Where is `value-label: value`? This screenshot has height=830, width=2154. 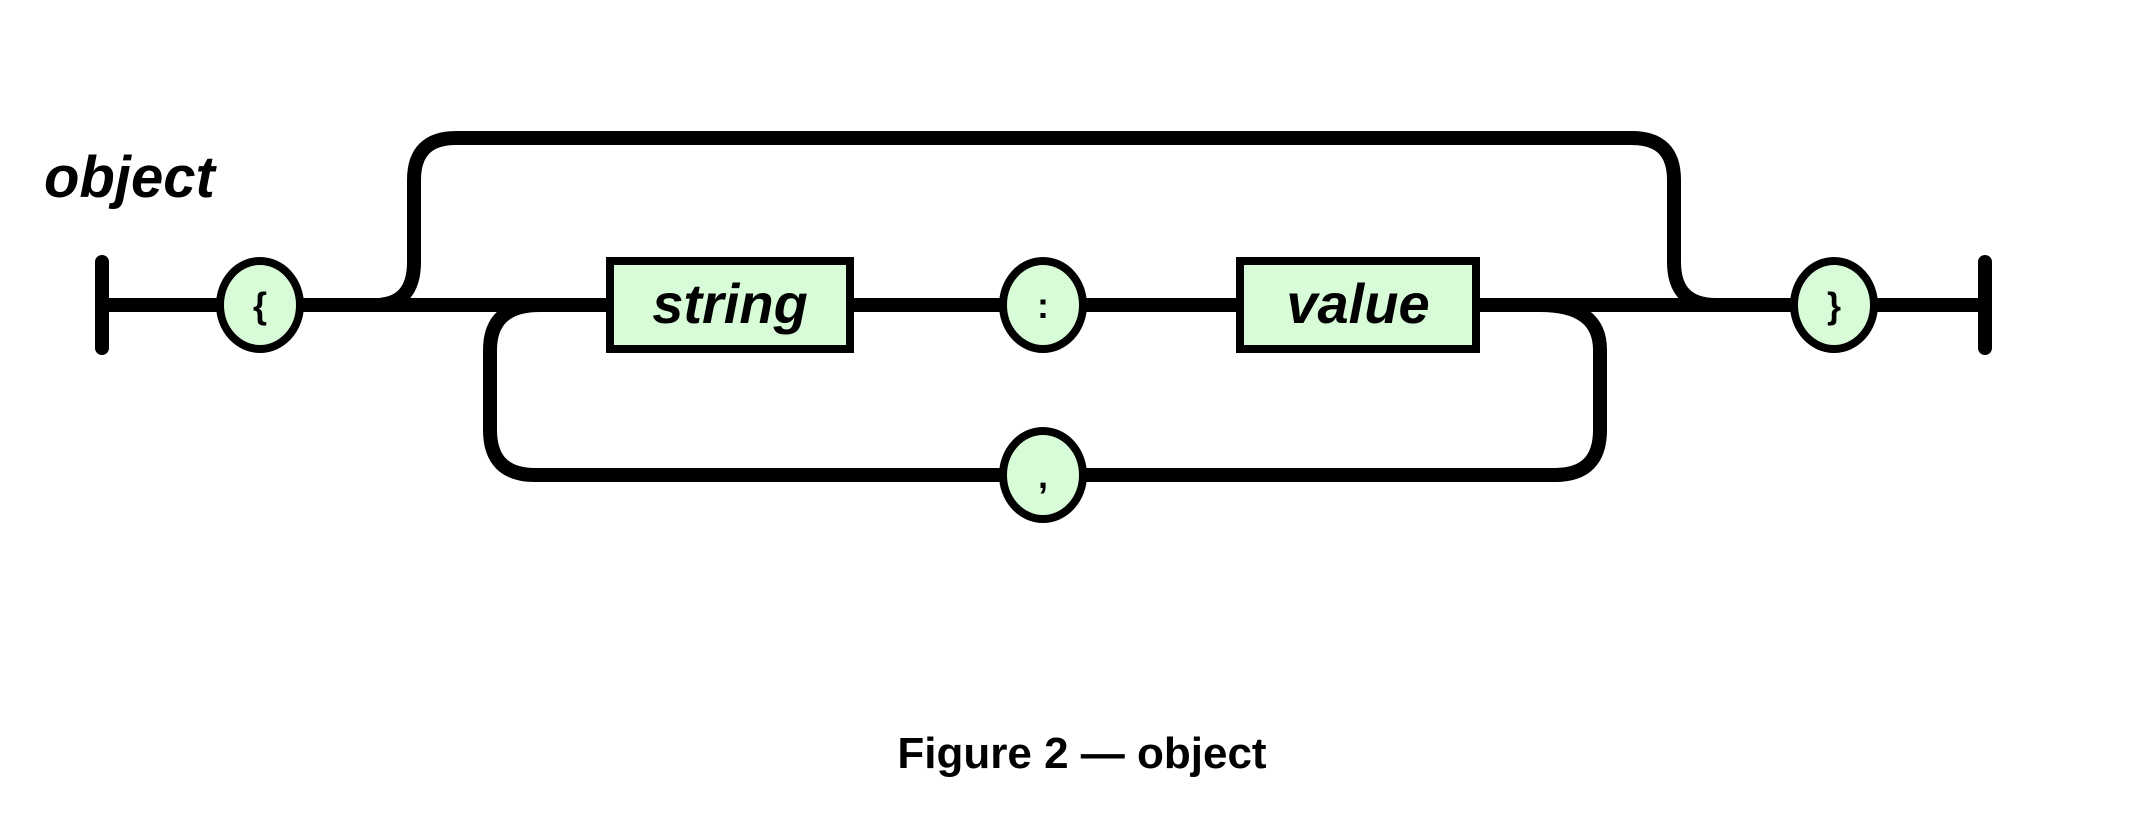
value-label: value is located at coordinates (1357, 303).